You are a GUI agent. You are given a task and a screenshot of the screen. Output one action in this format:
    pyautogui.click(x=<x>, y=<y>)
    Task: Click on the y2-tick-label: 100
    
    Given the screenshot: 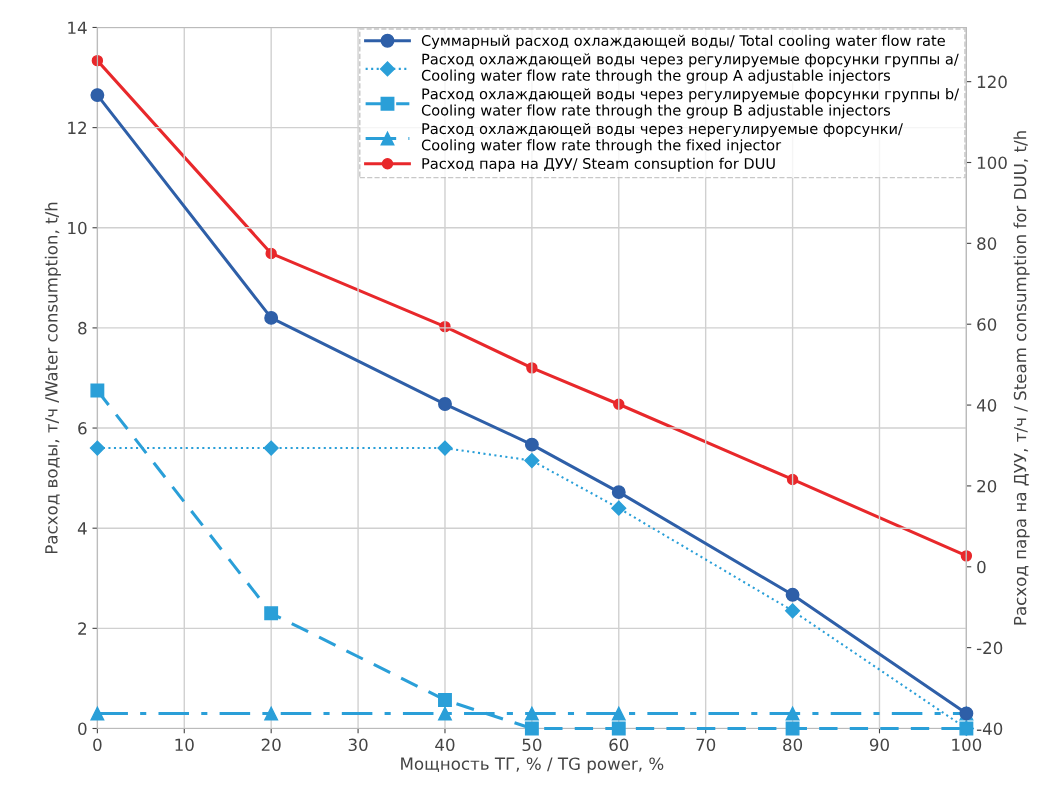 What is the action you would take?
    pyautogui.click(x=992, y=163)
    